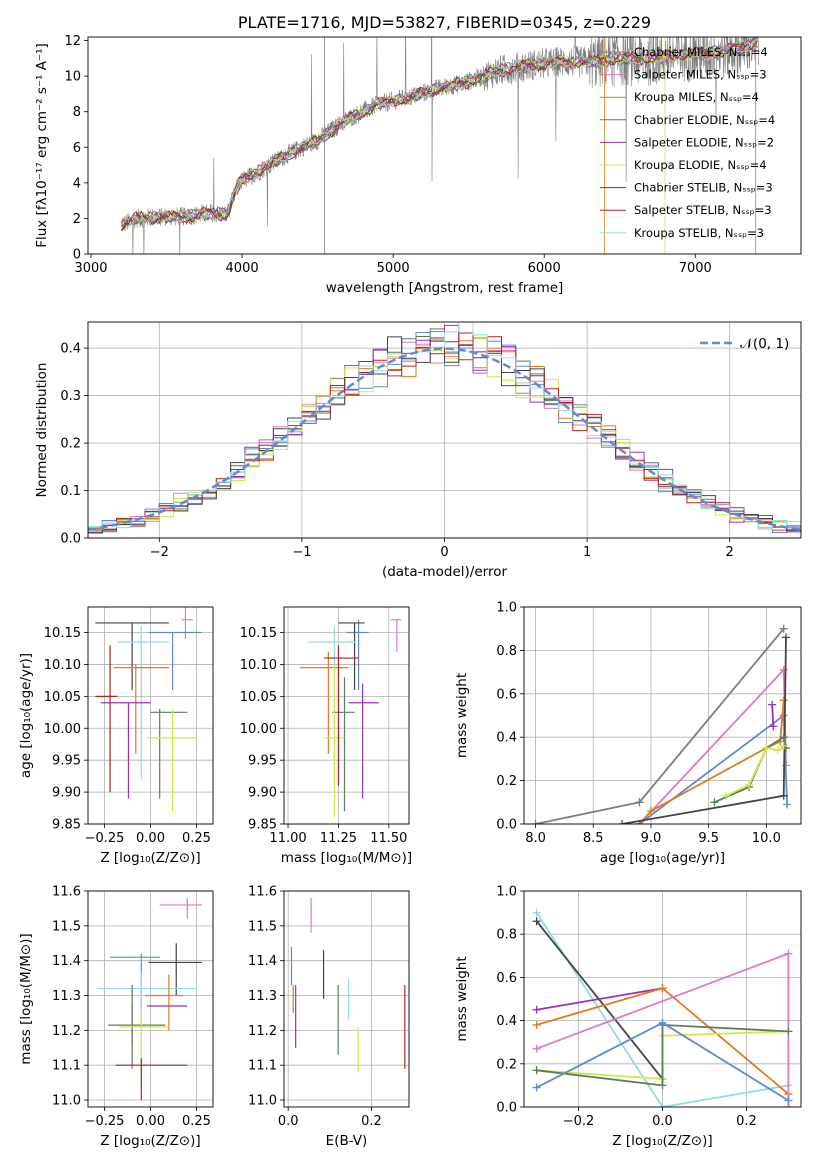 The height and width of the screenshot is (1170, 819). I want to click on legend-label: Salpeter ELODIE, Nₛₛₚ=2, so click(704, 142).